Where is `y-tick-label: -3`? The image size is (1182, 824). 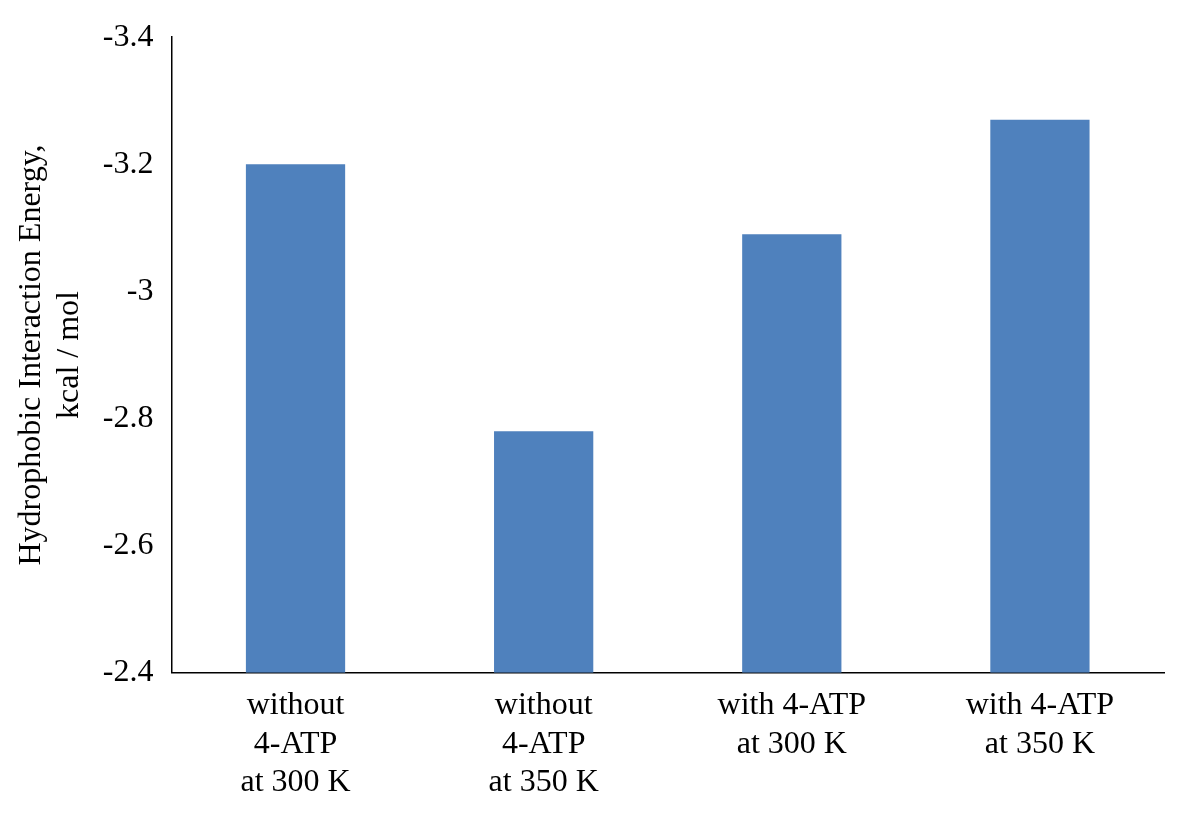 y-tick-label: -3 is located at coordinates (140, 288).